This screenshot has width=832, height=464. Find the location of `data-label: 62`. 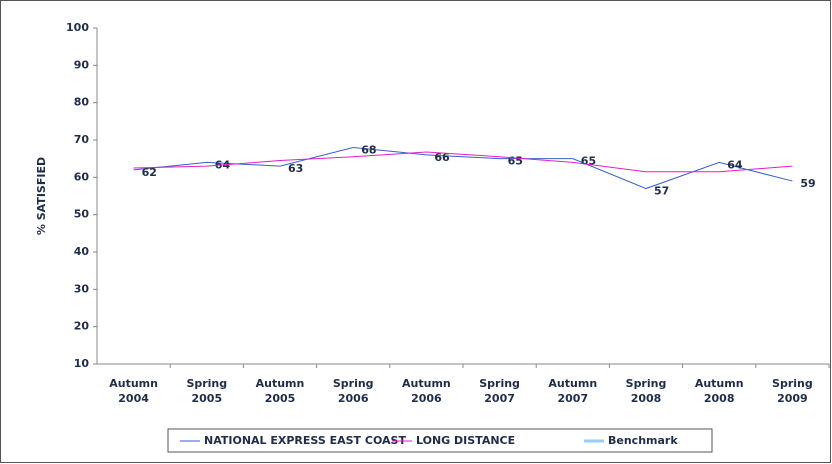

data-label: 62 is located at coordinates (149, 172).